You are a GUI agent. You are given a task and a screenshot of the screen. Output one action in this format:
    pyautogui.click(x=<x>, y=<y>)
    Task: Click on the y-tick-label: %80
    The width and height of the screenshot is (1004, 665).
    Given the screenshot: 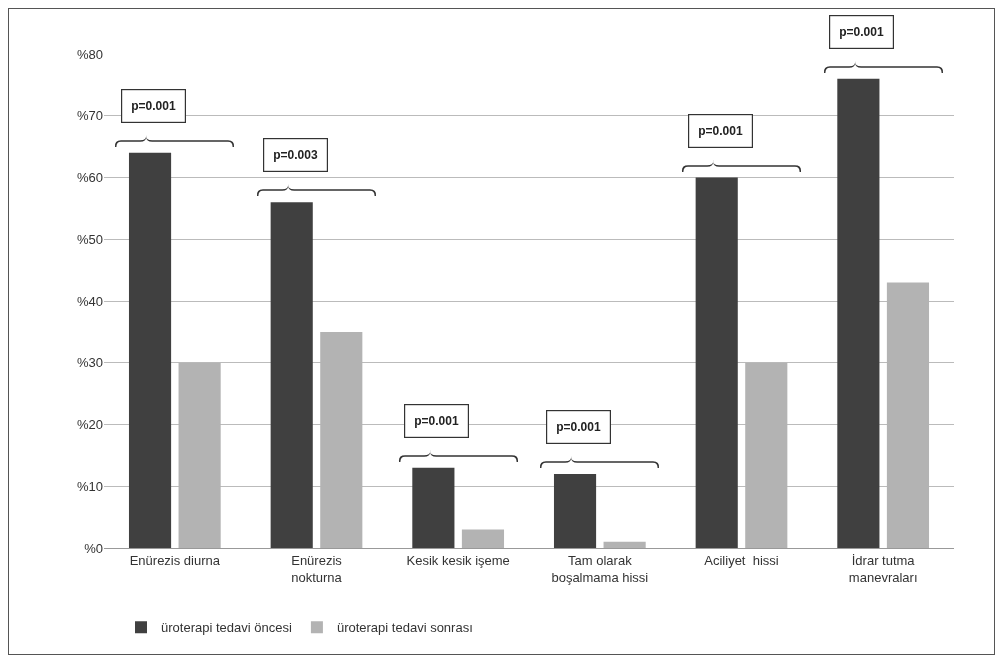 What is the action you would take?
    pyautogui.click(x=89, y=54)
    